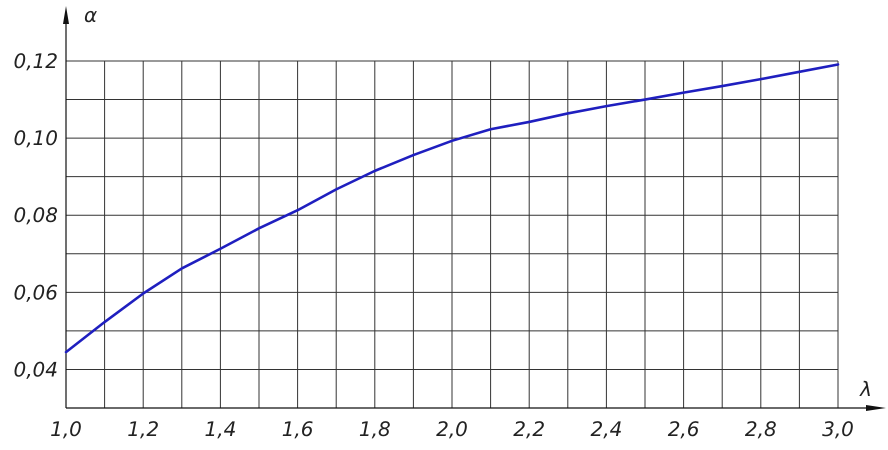 This screenshot has width=888, height=450. I want to click on y-tick-label: 0,08, so click(35, 215).